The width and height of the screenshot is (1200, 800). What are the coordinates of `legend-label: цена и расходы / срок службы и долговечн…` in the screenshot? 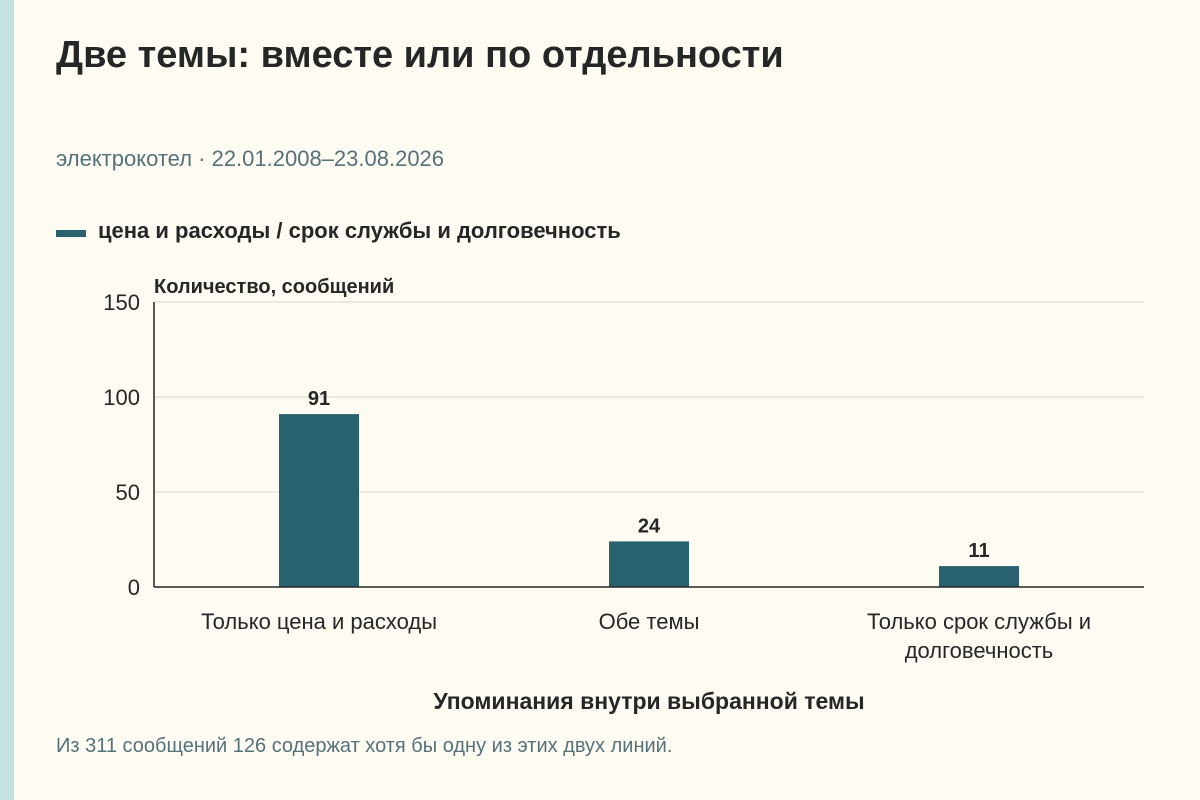 It's located at (359, 230).